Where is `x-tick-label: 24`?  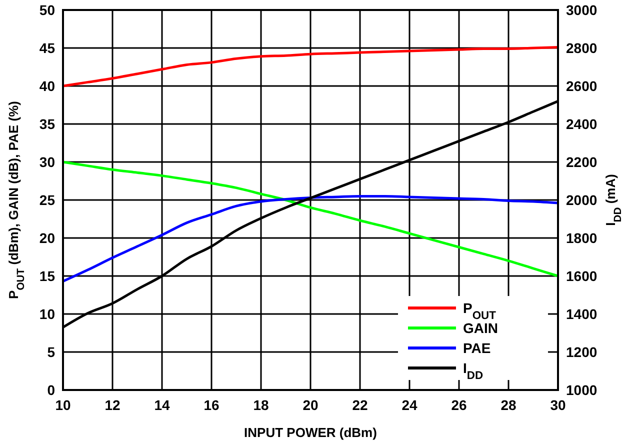
x-tick-label: 24 is located at coordinates (410, 405).